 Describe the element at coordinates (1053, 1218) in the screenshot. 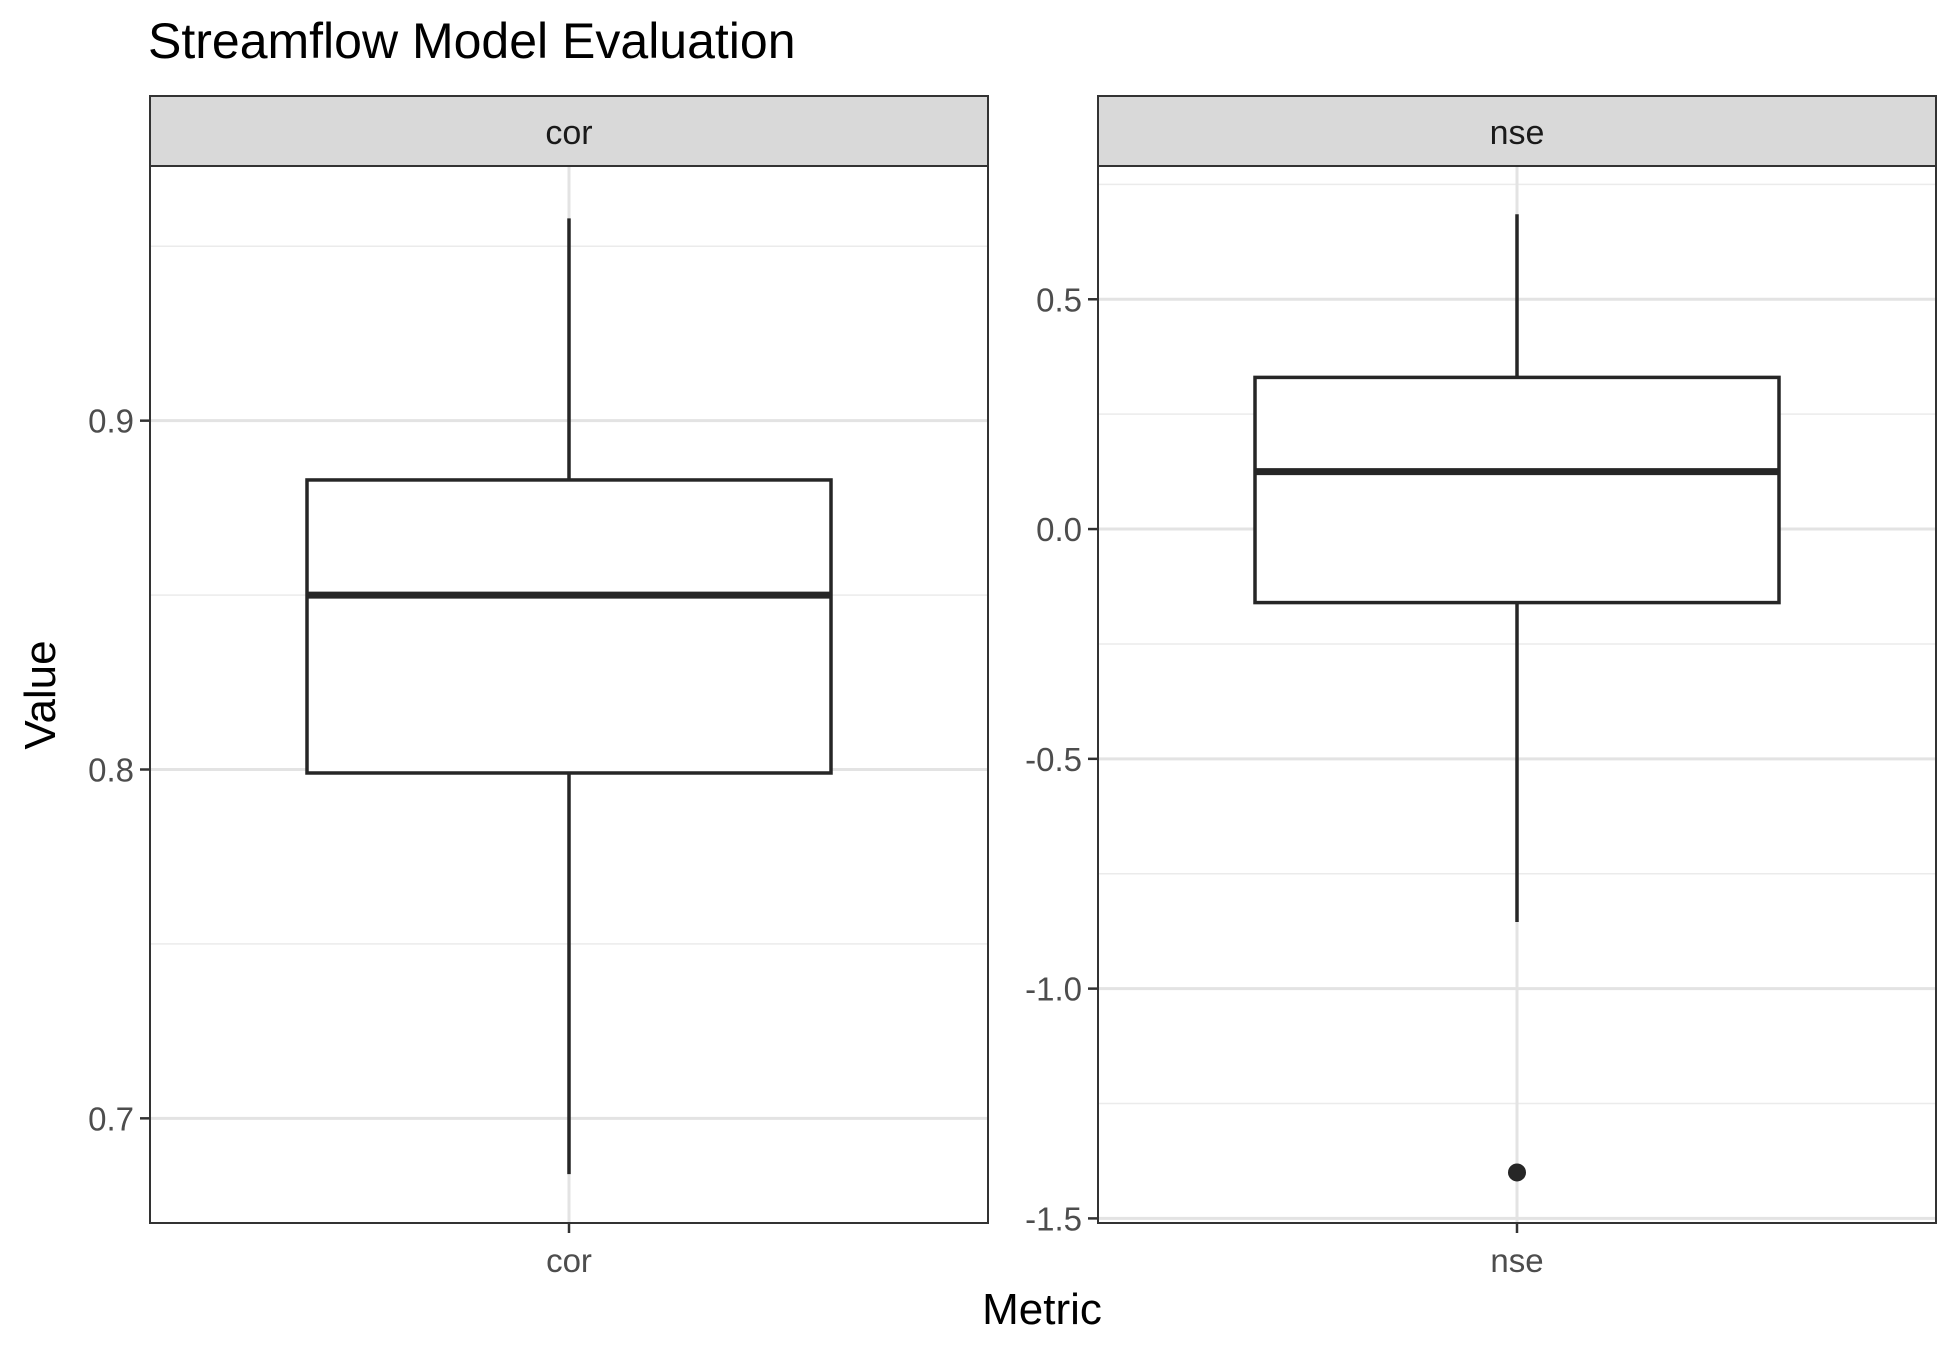

I see `y-tick-label: -1.5` at that location.